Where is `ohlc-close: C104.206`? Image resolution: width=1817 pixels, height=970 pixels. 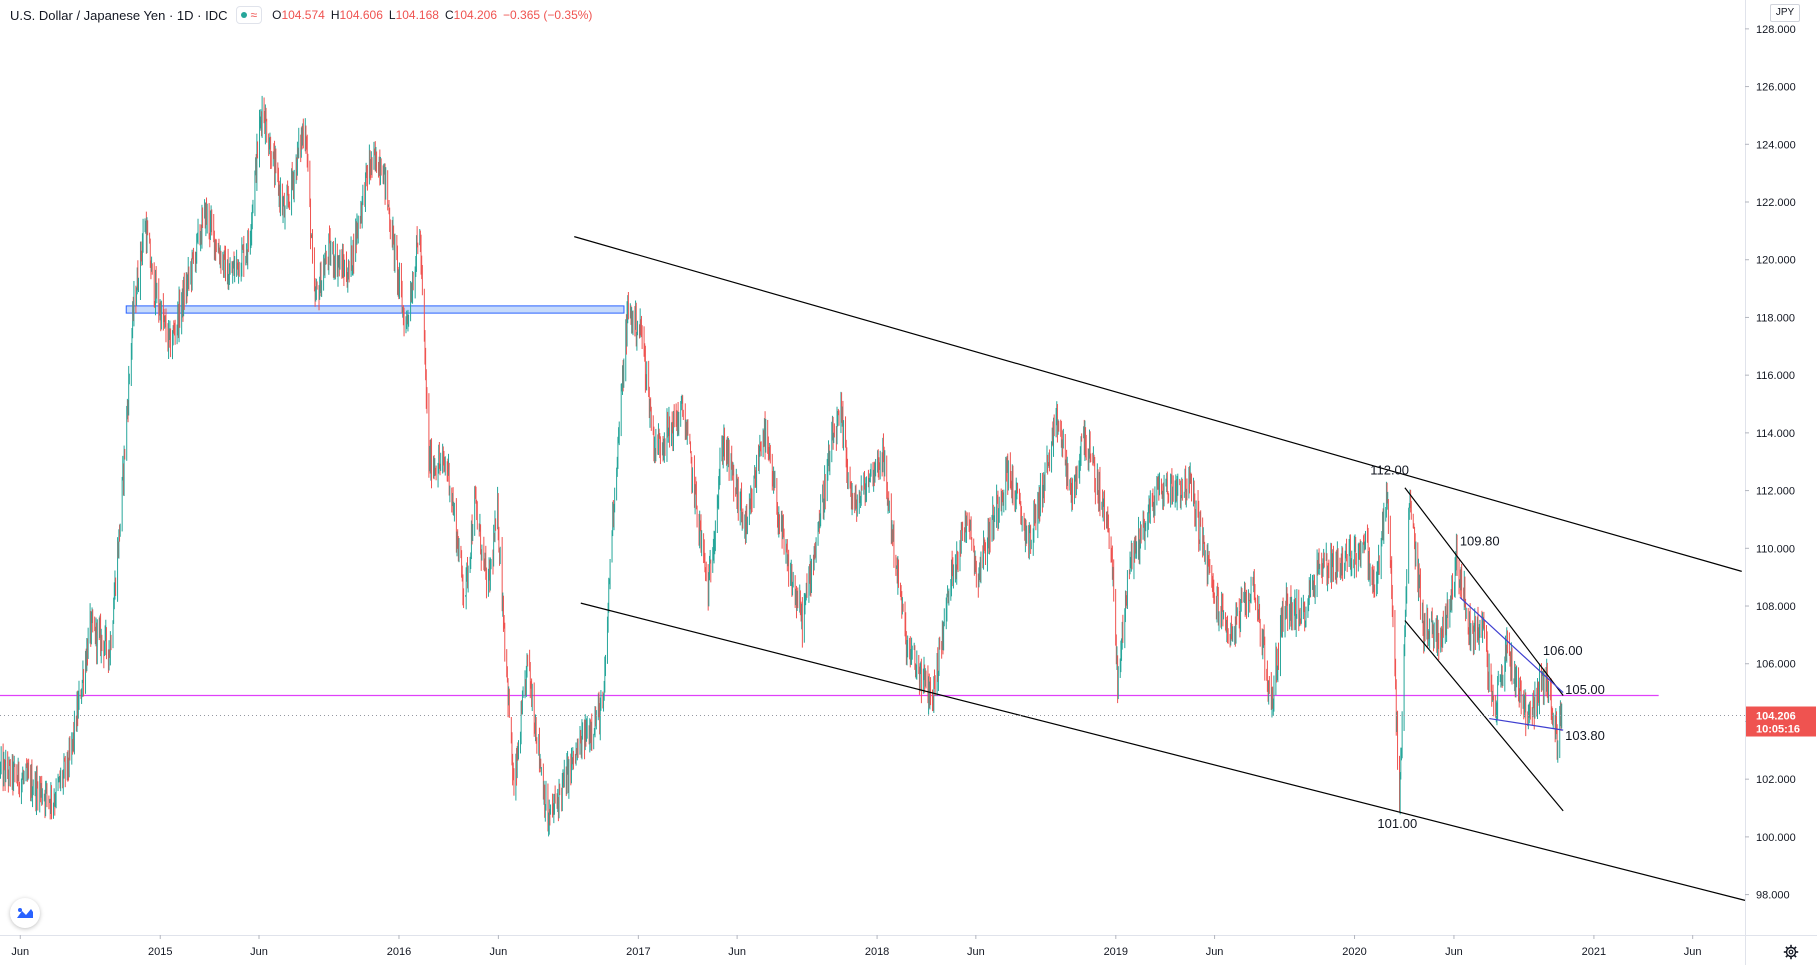
ohlc-close: C104.206 is located at coordinates (471, 15).